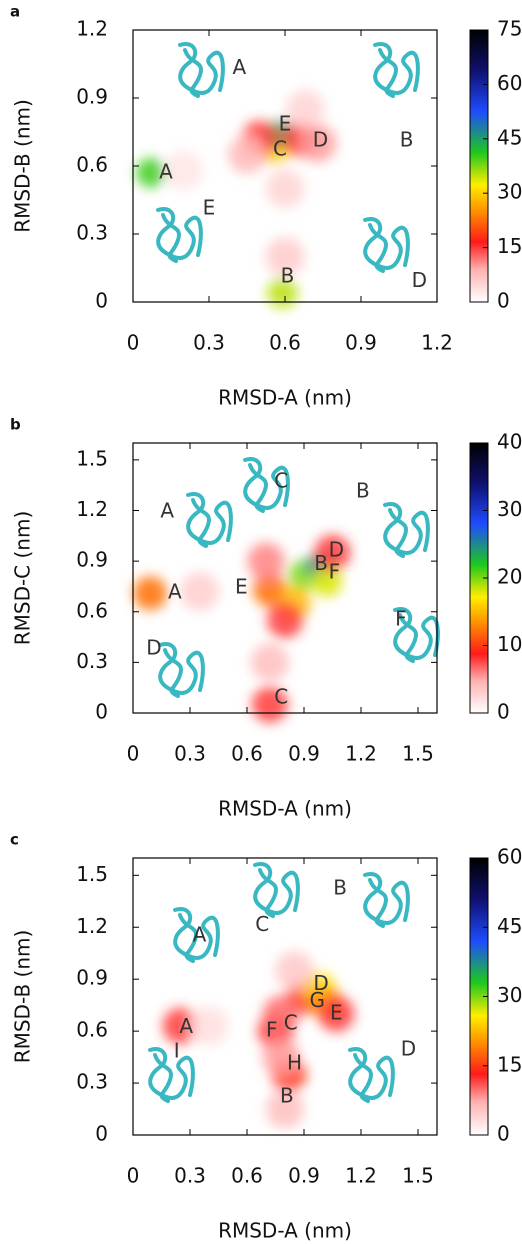 This screenshot has height=1244, width=522. What do you see at coordinates (294, 1063) in the screenshot?
I see `annotation: H` at bounding box center [294, 1063].